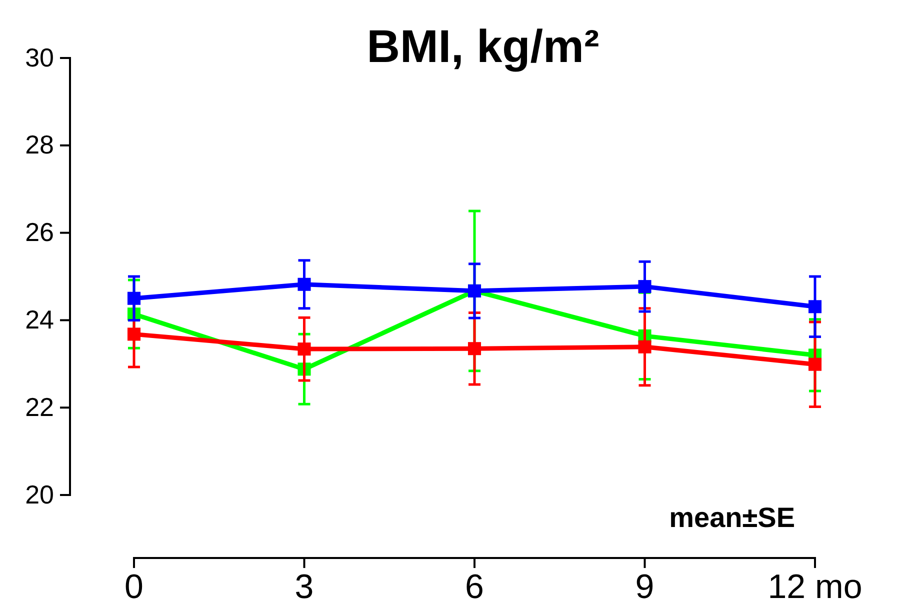 This screenshot has width=911, height=615. I want to click on x-tick-label: 12 mo, so click(815, 587).